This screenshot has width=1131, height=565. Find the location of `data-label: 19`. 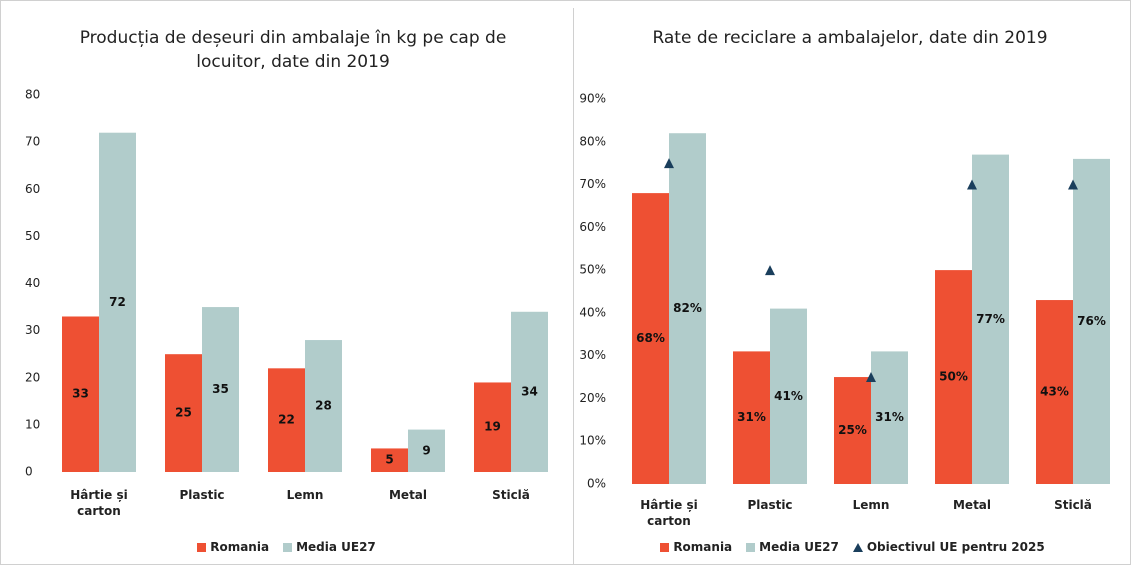

data-label: 19 is located at coordinates (492, 427).